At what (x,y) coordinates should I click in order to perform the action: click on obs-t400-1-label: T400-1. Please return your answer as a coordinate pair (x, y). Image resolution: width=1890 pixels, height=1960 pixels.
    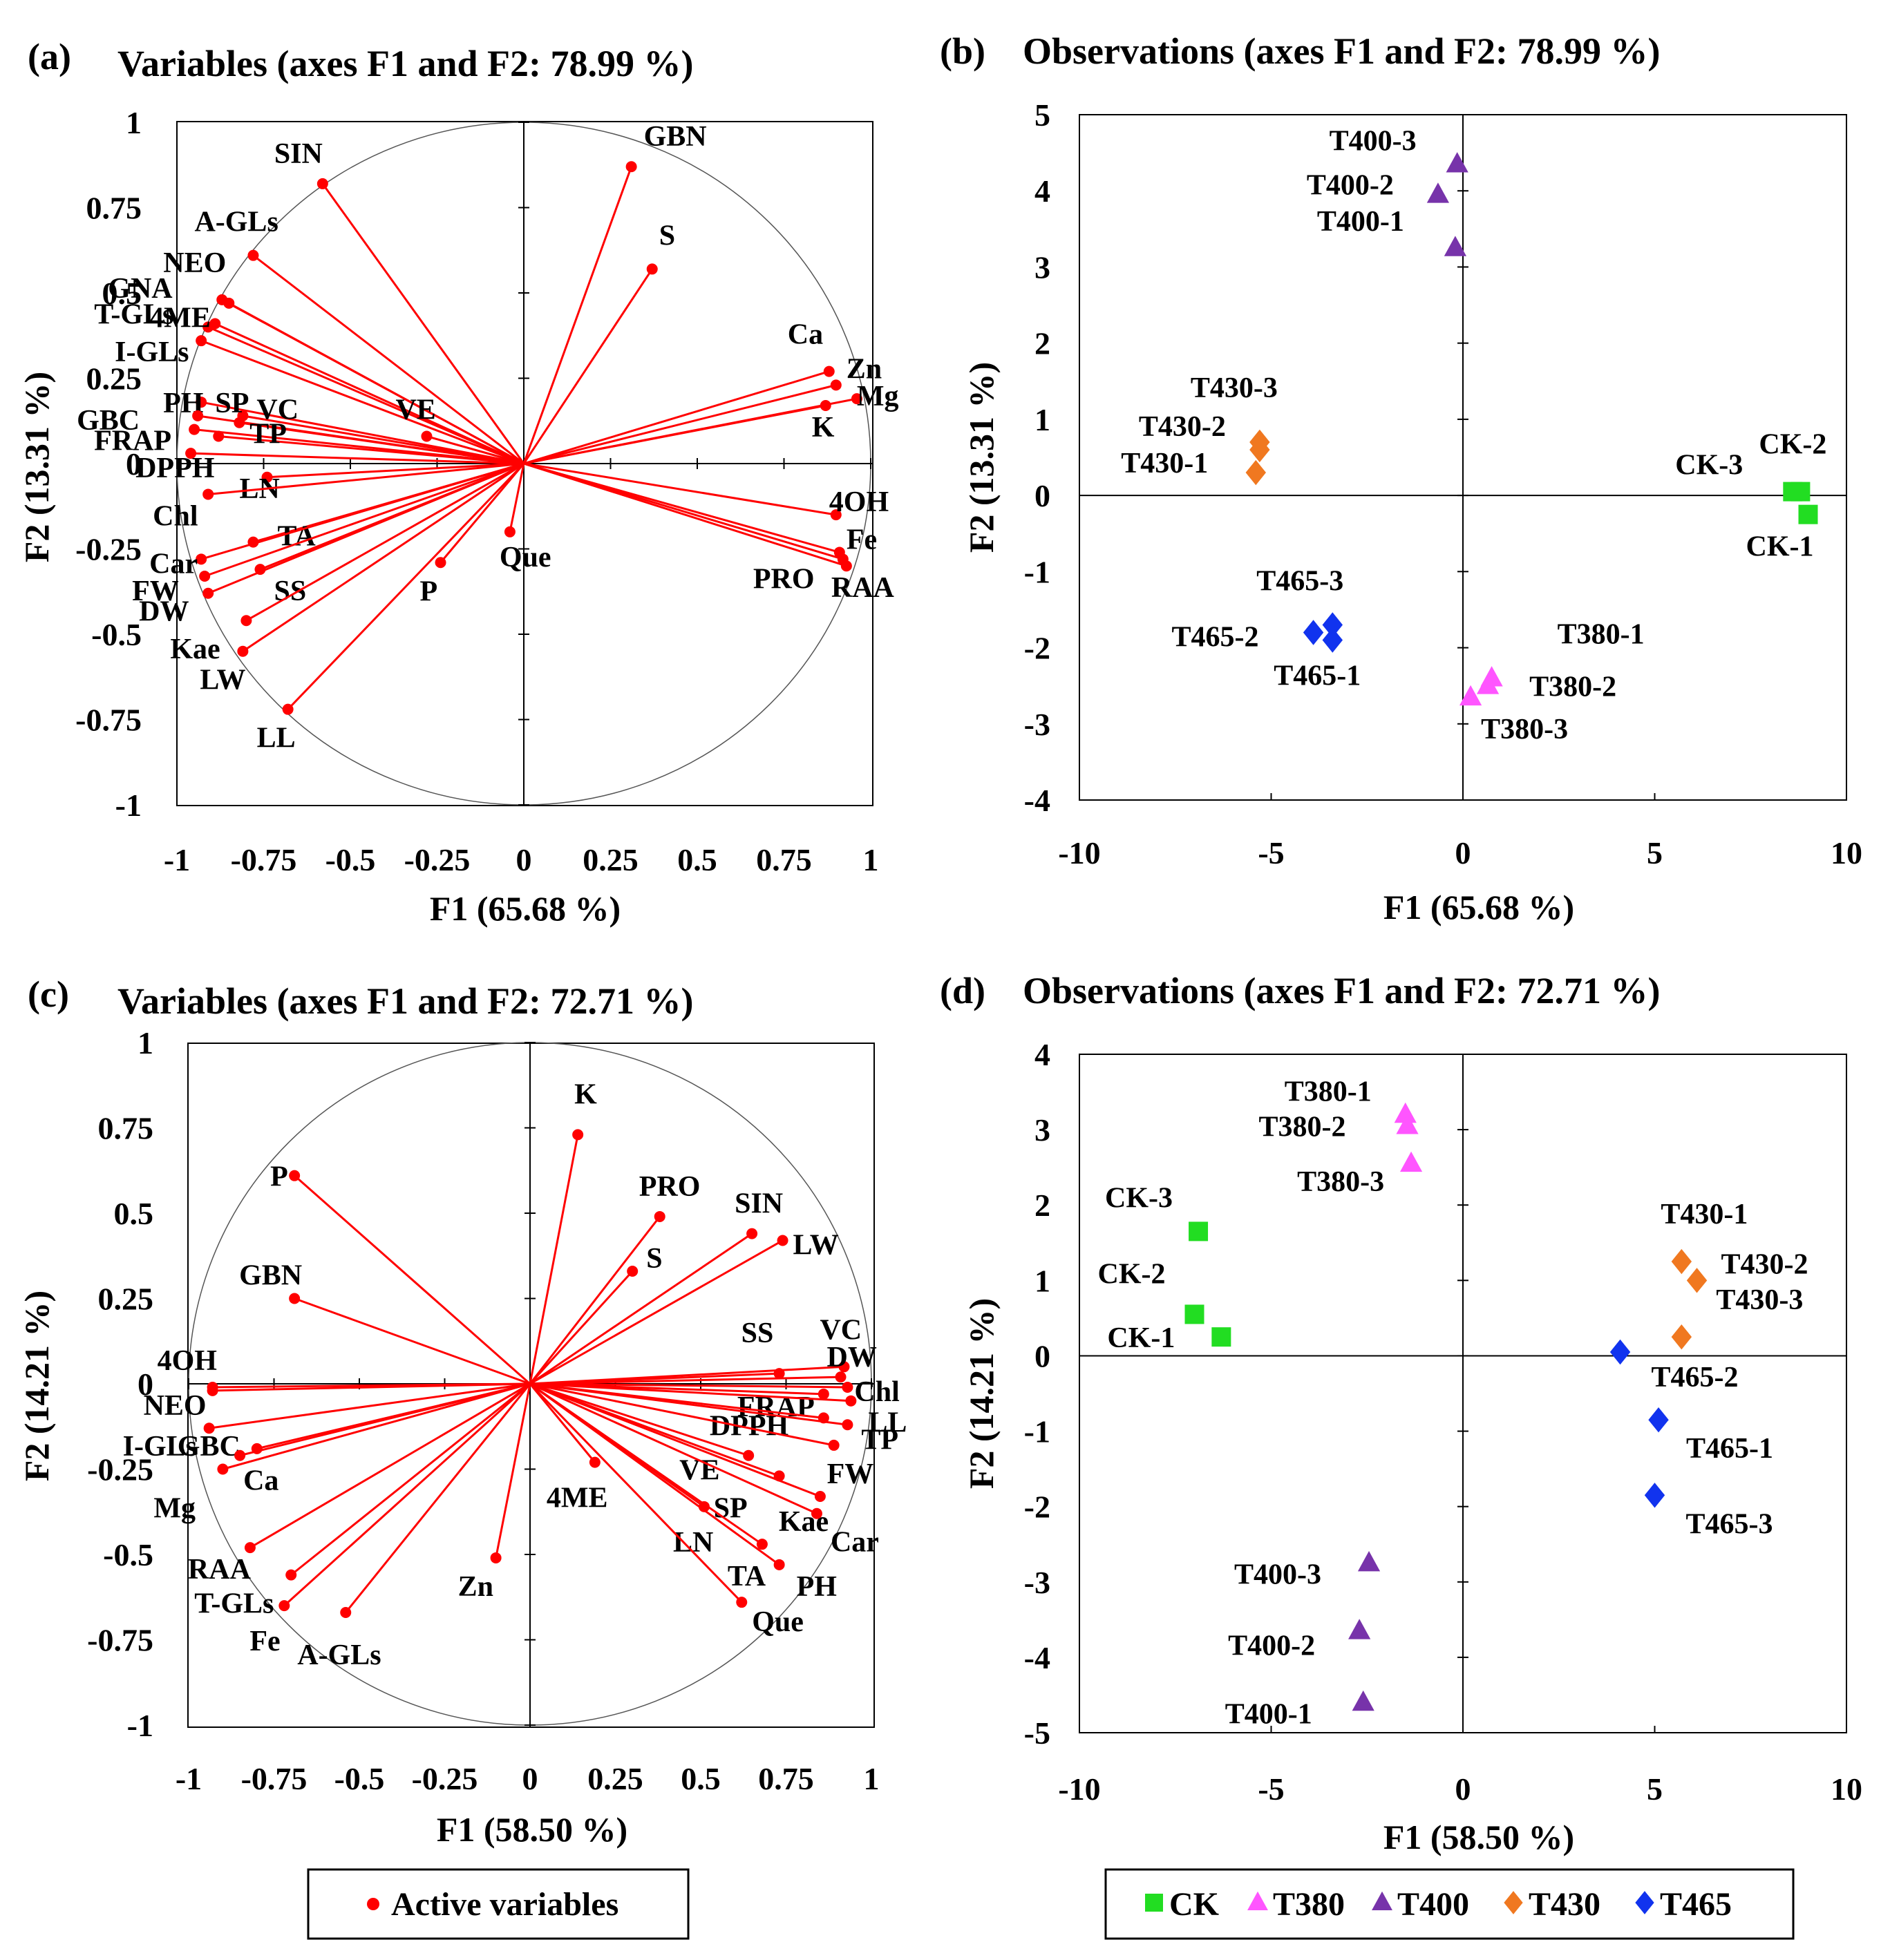
    Looking at the image, I should click on (1360, 222).